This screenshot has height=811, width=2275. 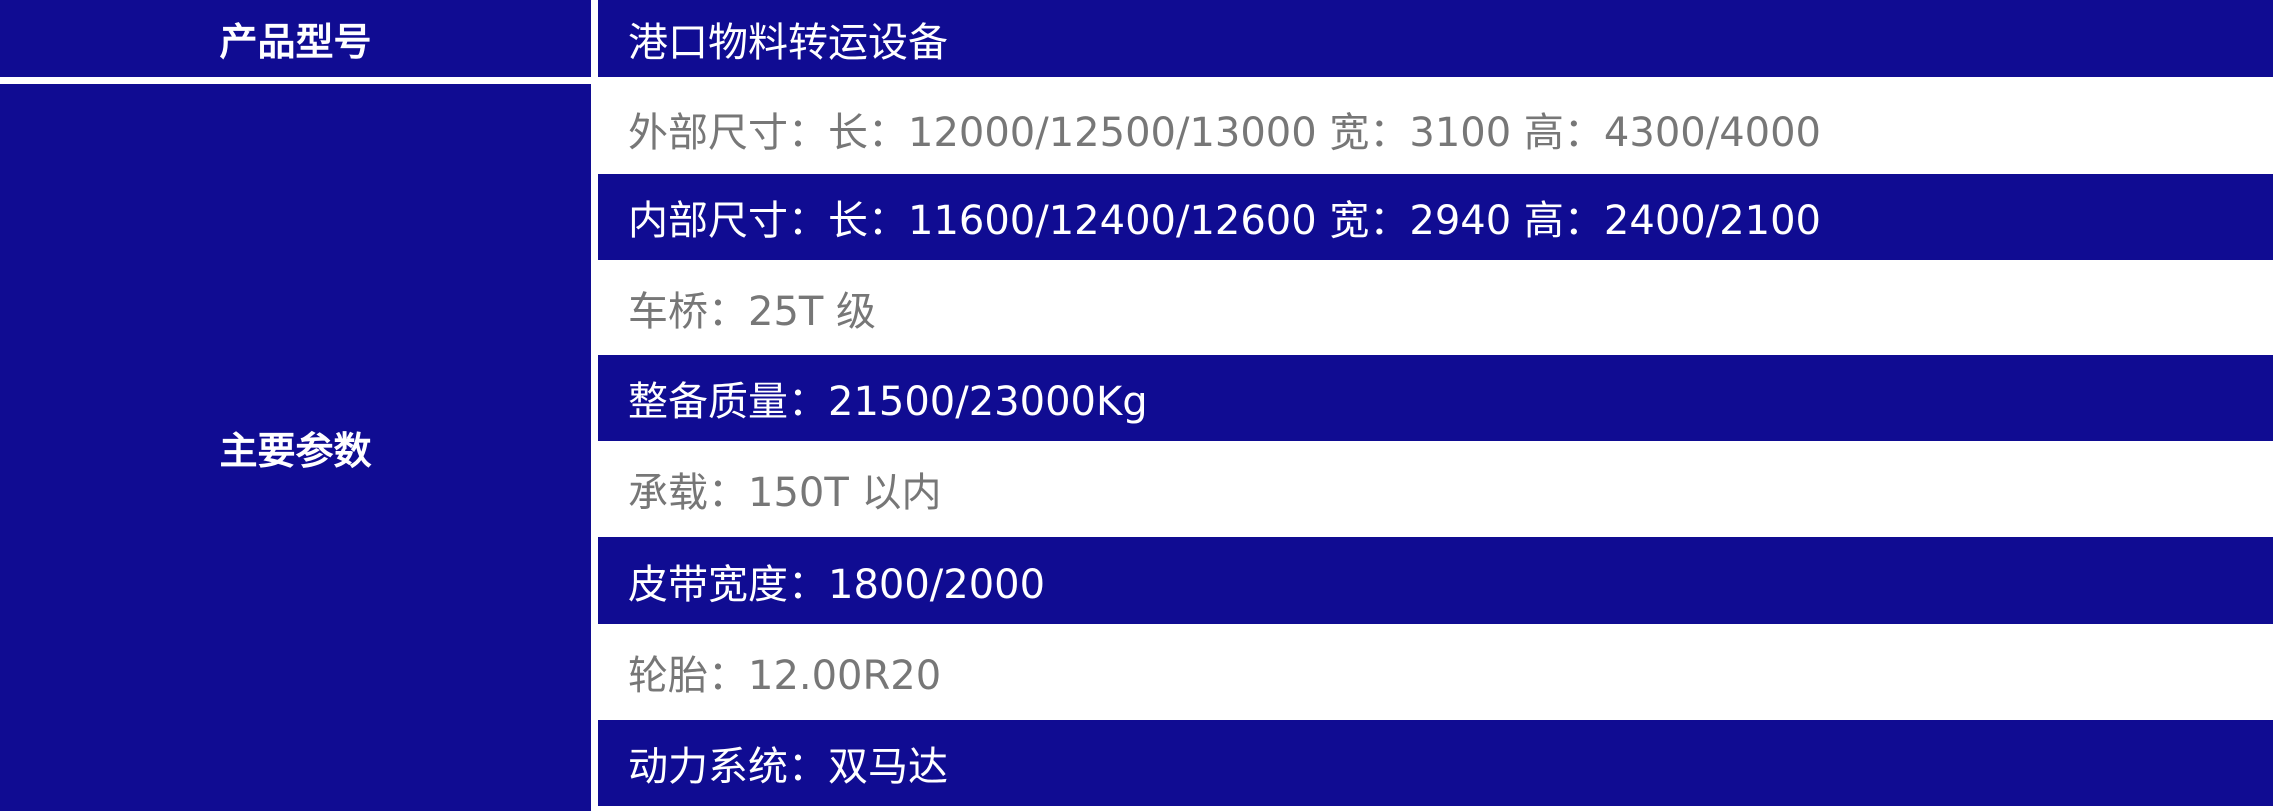 I want to click on param-row: 整备质量：21500/23000Kg, so click(x=1435, y=398).